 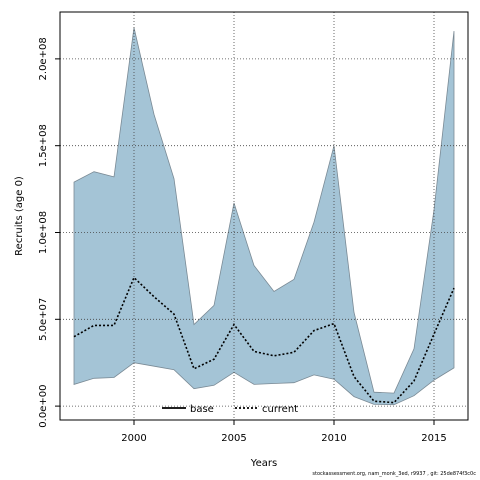 What do you see at coordinates (230, 409) in the screenshot?
I see `legend: base current` at bounding box center [230, 409].